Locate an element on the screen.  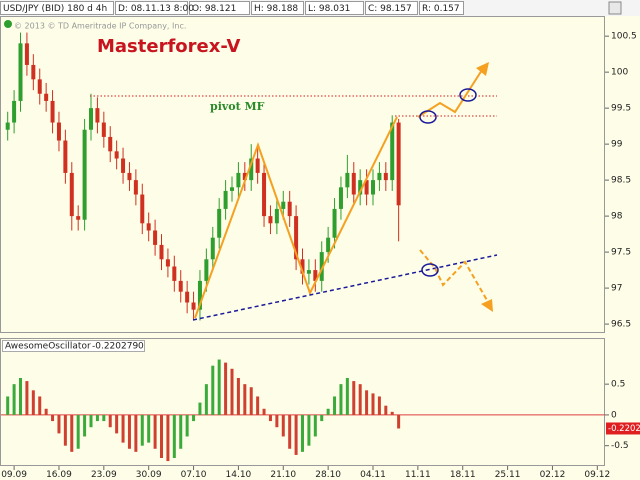
settings-icon is located at coordinates (615, 8).